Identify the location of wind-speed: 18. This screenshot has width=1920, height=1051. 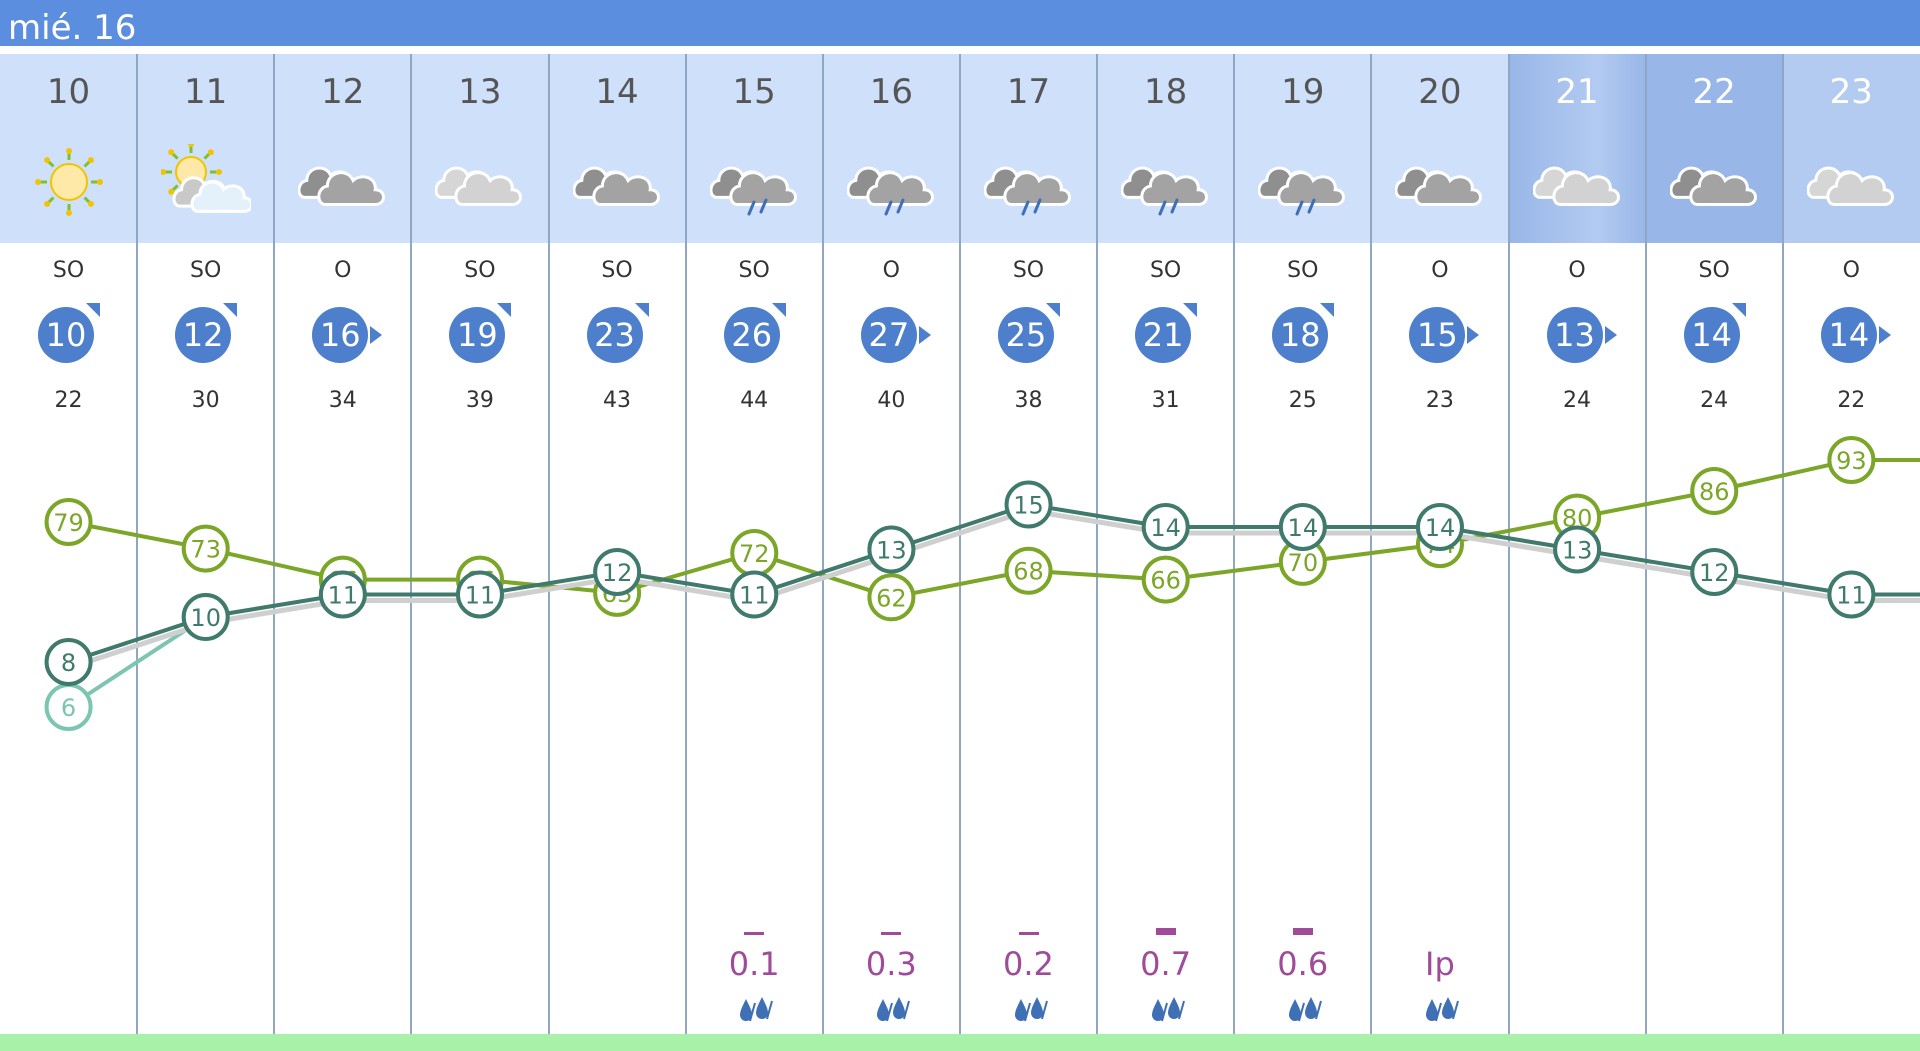
(1300, 335).